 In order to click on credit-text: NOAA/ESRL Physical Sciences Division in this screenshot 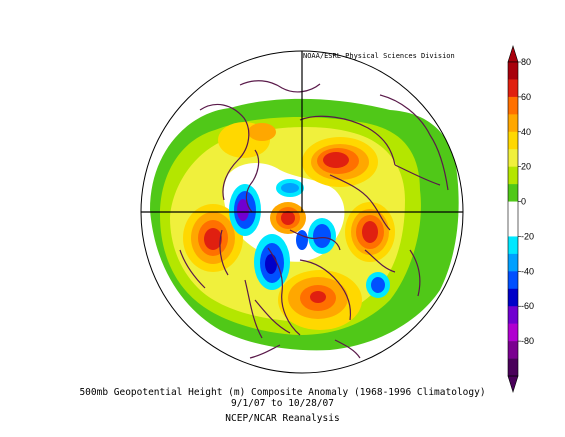, I will do `click(379, 56)`.